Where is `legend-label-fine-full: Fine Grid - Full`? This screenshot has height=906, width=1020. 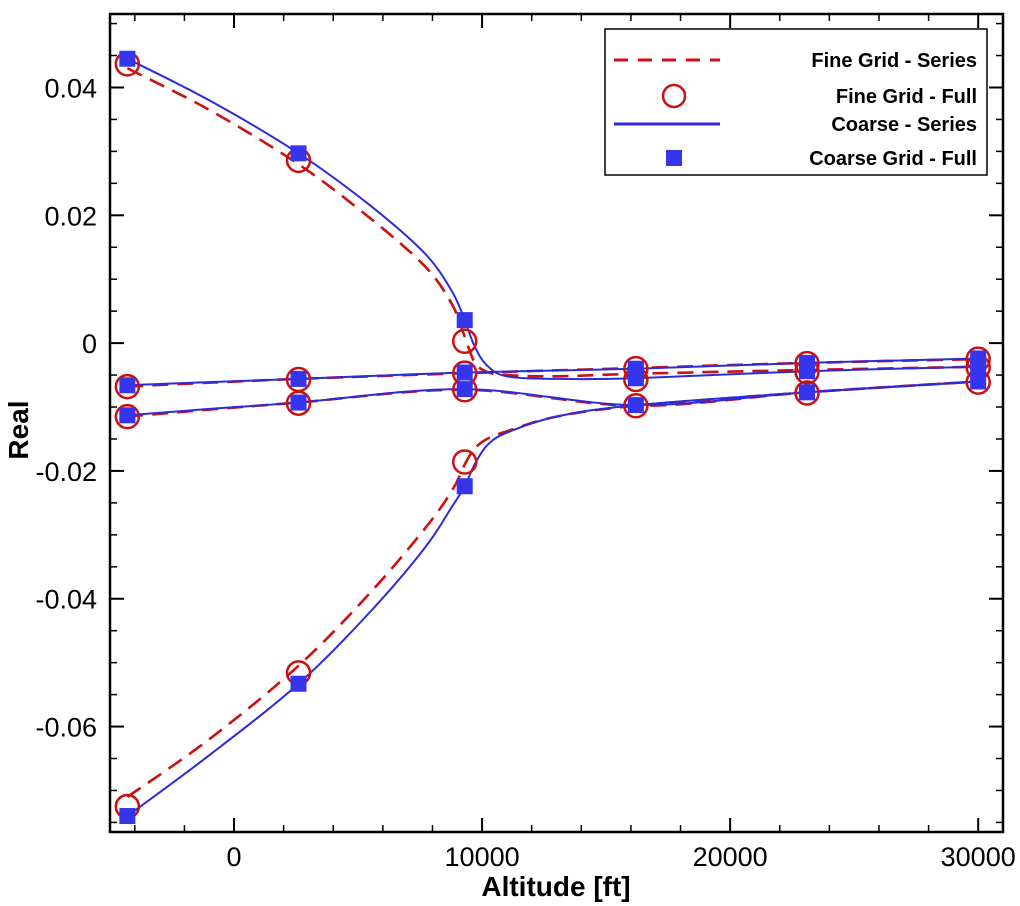
legend-label-fine-full: Fine Grid - Full is located at coordinates (906, 97).